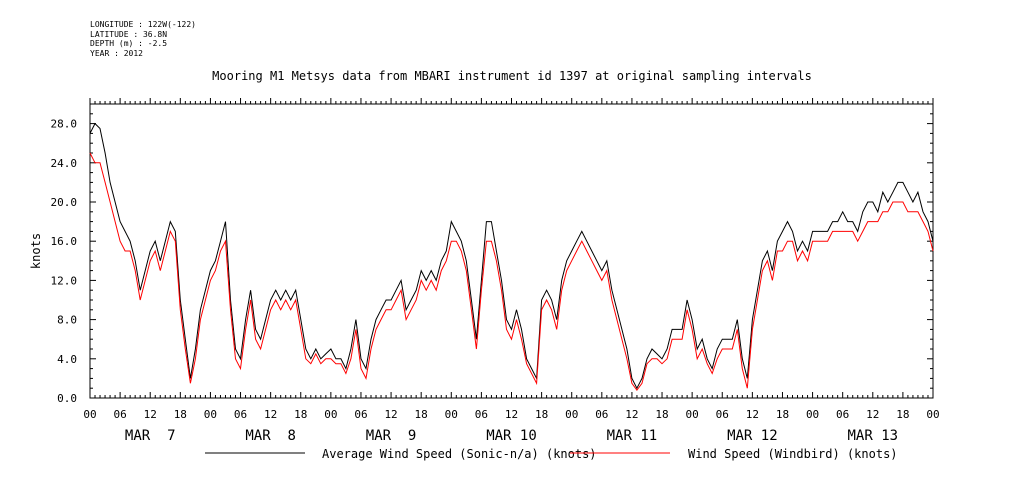 This screenshot has height=504, width=1009. I want to click on y-tick-labels: 0.0 4.0 8.0 12.0 16.0 20.0 24.0 28.0, so click(64, 261).